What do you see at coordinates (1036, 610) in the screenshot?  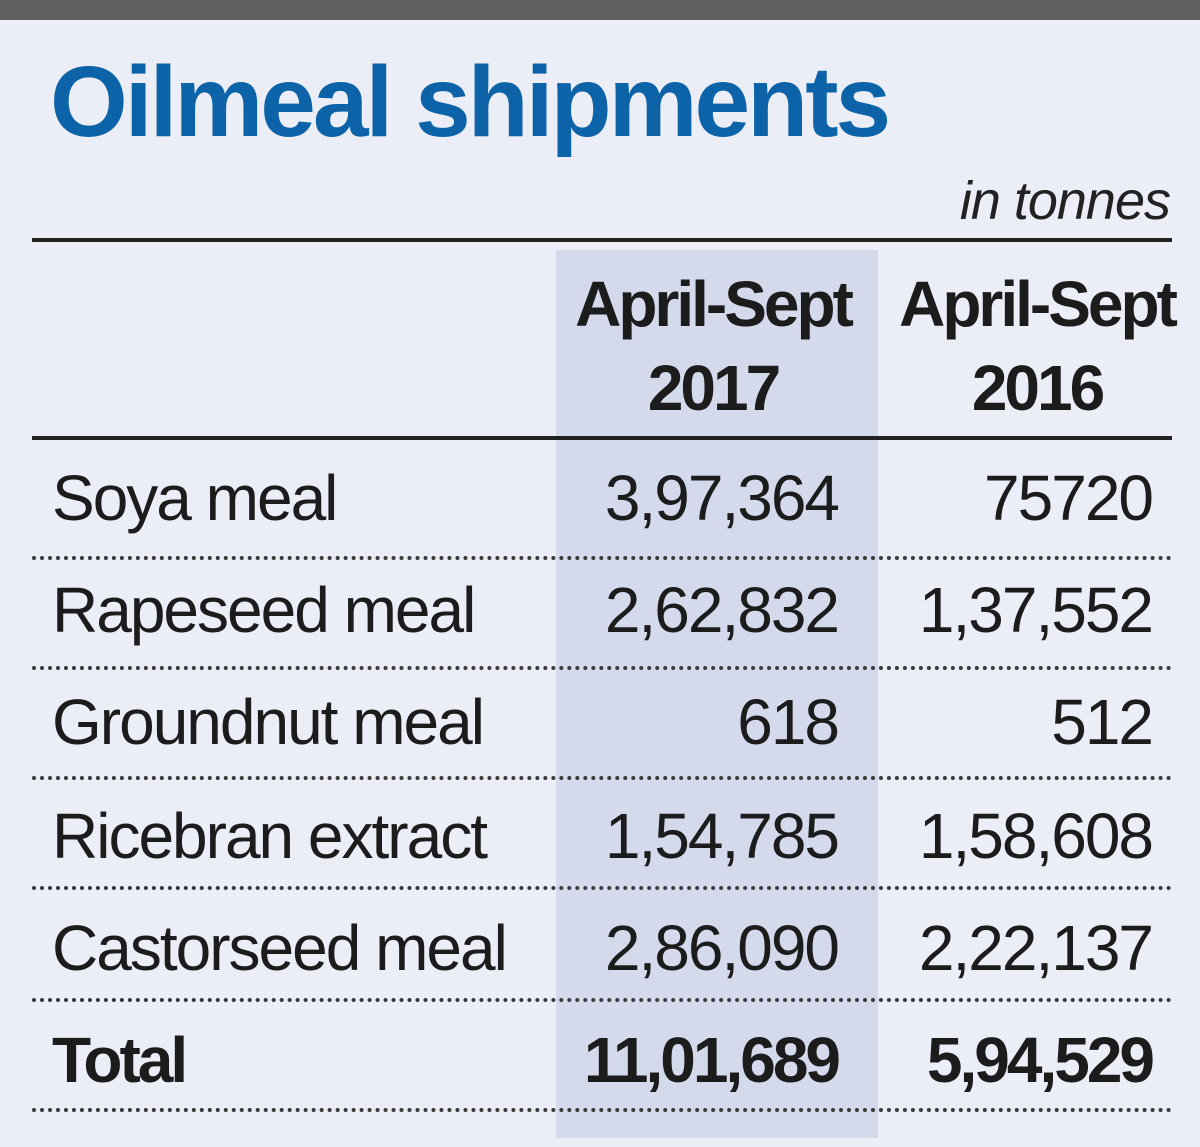 I see `table-cell: 1,37,552` at bounding box center [1036, 610].